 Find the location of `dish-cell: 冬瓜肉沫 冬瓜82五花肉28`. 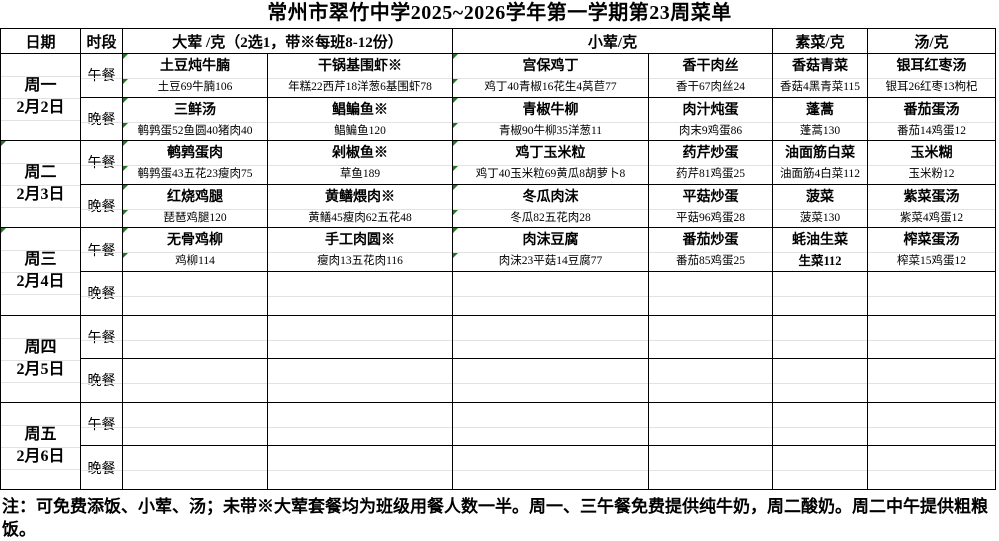

dish-cell: 冬瓜肉沫 冬瓜82五花肉28 is located at coordinates (551, 206).